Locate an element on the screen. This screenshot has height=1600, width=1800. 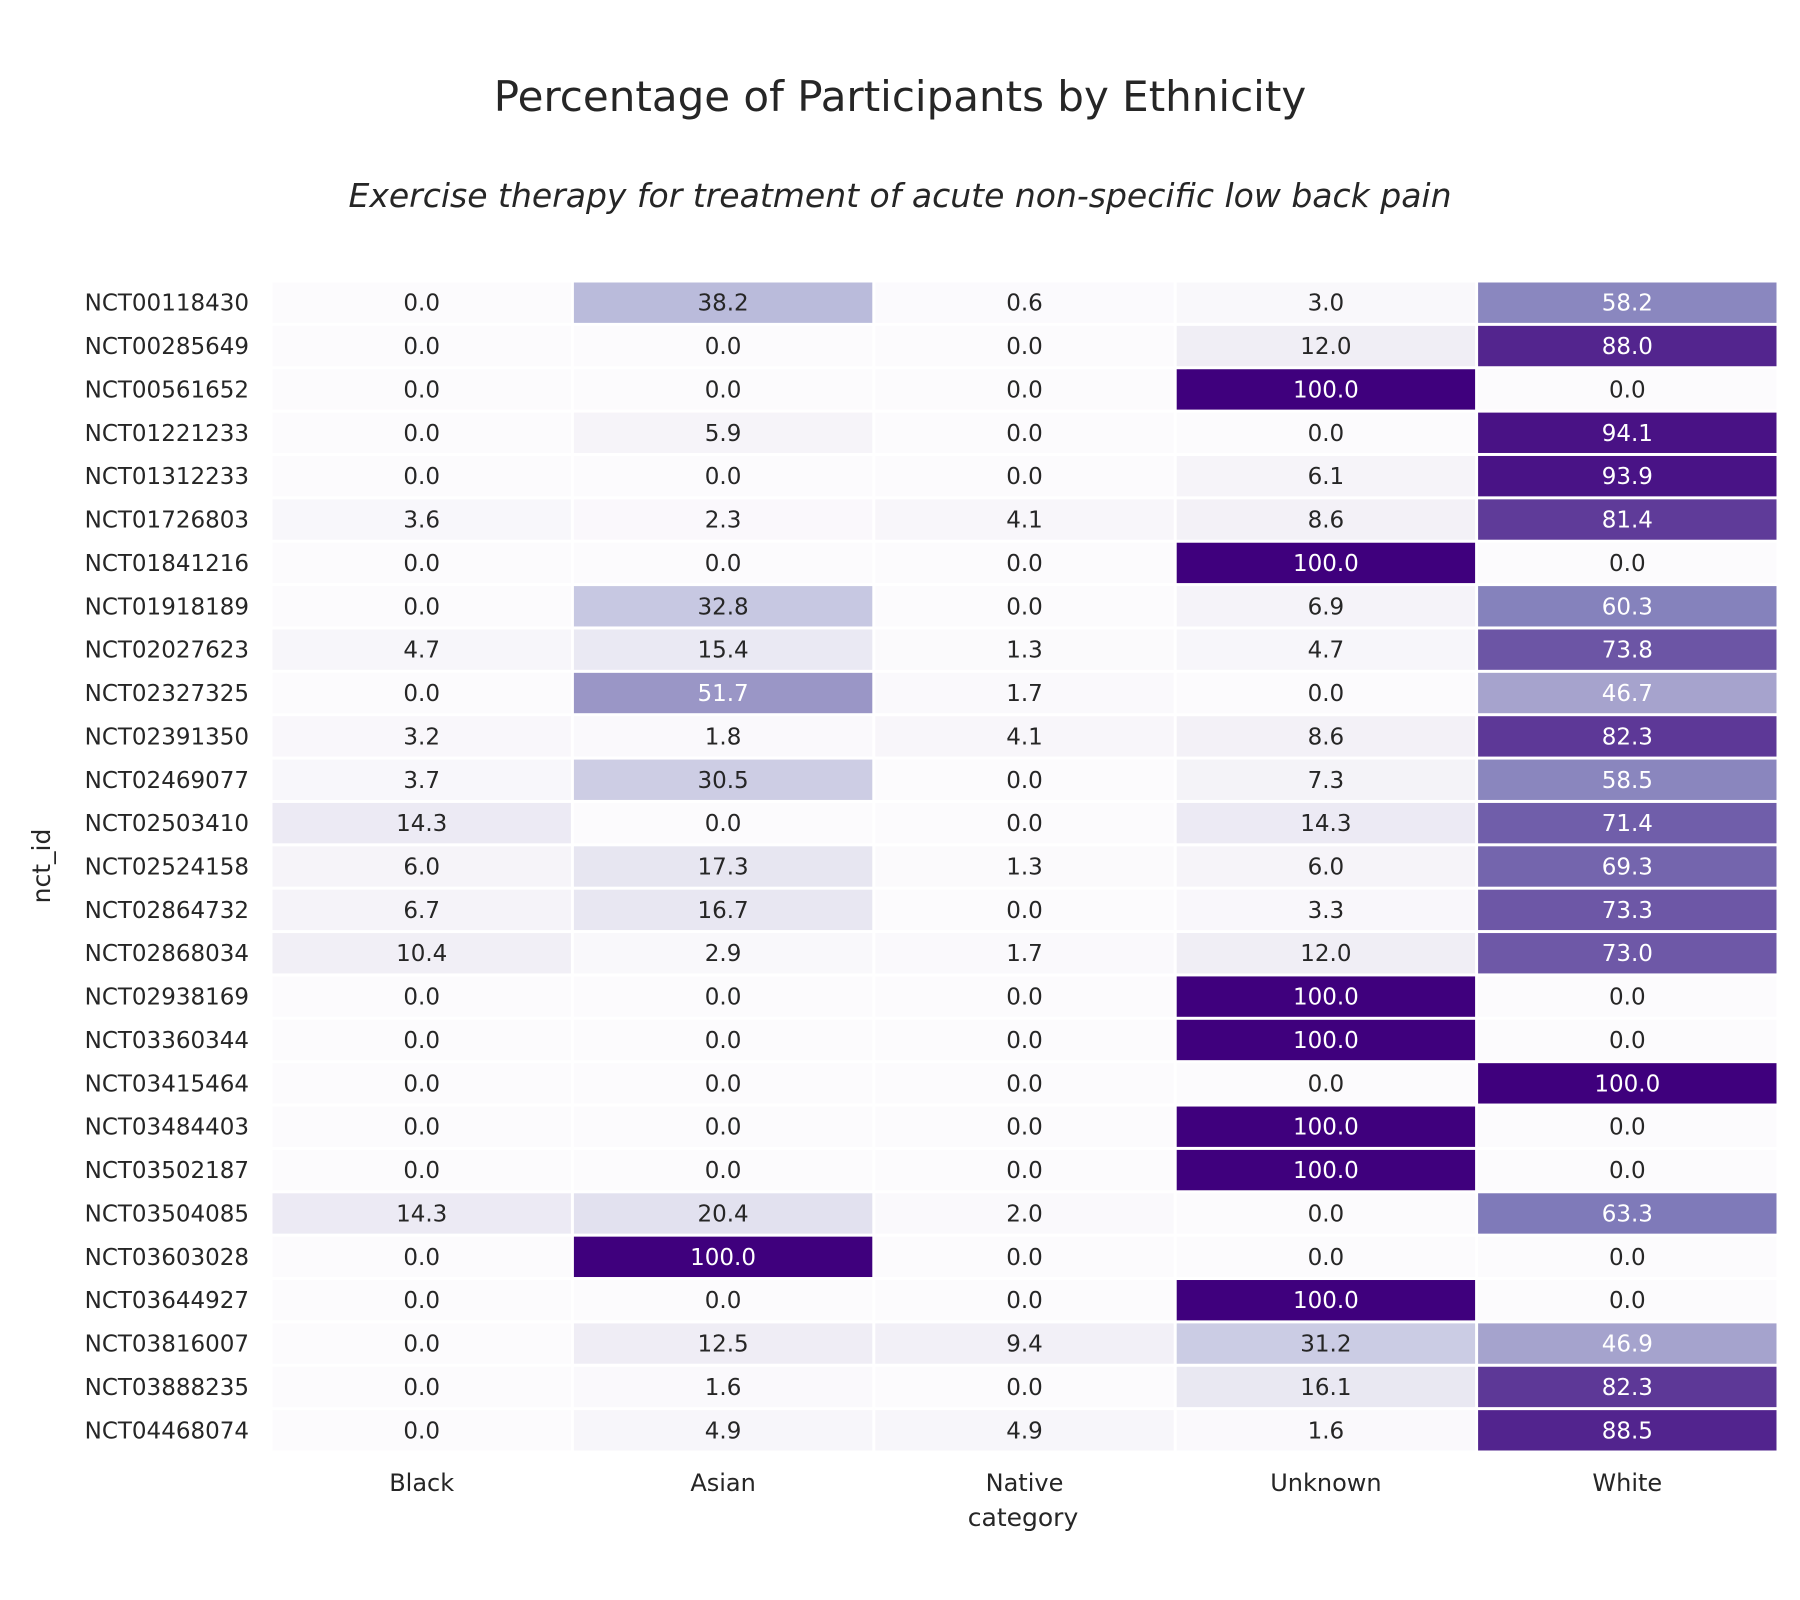
cell-value-label: 31.2 is located at coordinates (1325, 1345).